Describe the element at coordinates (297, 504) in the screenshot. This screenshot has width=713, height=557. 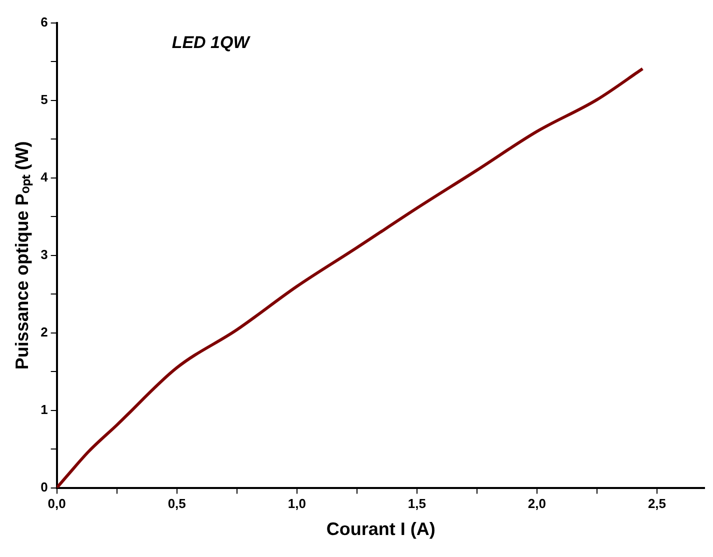
I see `x-tick-label: 1,0` at that location.